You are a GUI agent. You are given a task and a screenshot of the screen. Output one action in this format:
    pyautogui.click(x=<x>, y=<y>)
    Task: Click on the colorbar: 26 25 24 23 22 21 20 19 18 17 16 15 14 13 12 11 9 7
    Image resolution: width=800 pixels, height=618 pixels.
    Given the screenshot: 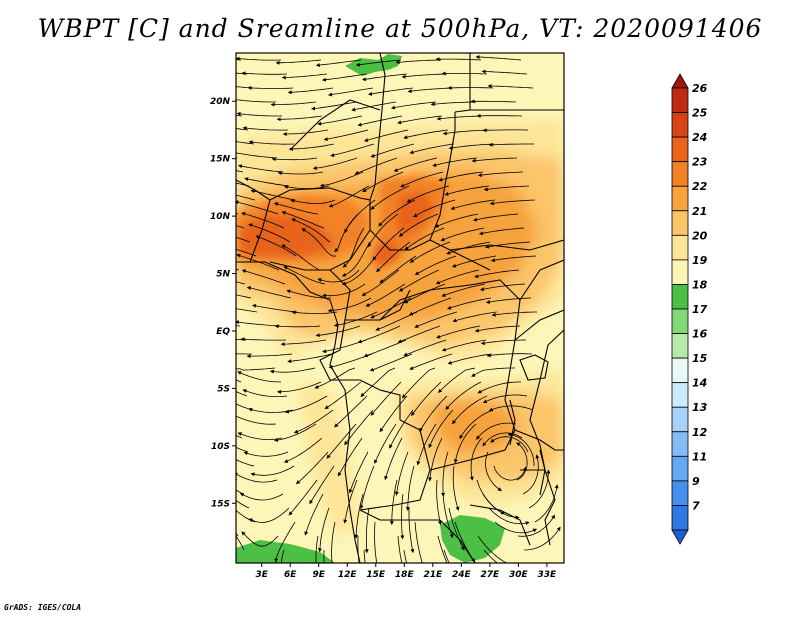 What is the action you would take?
    pyautogui.click(x=689, y=309)
    